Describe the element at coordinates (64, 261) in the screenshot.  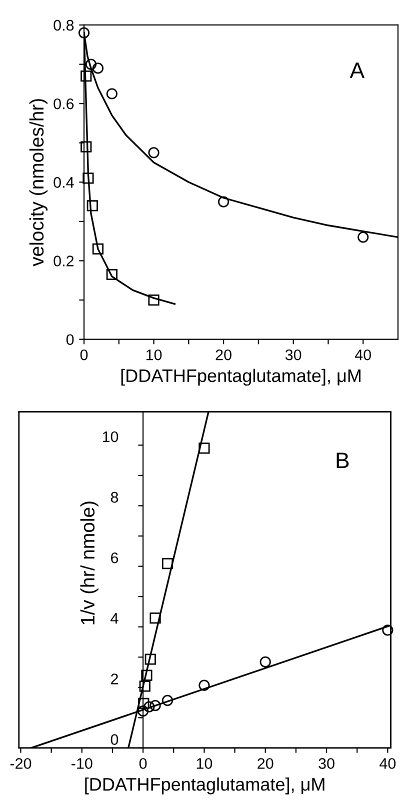
I see `y-tick-label: 0.2` at that location.